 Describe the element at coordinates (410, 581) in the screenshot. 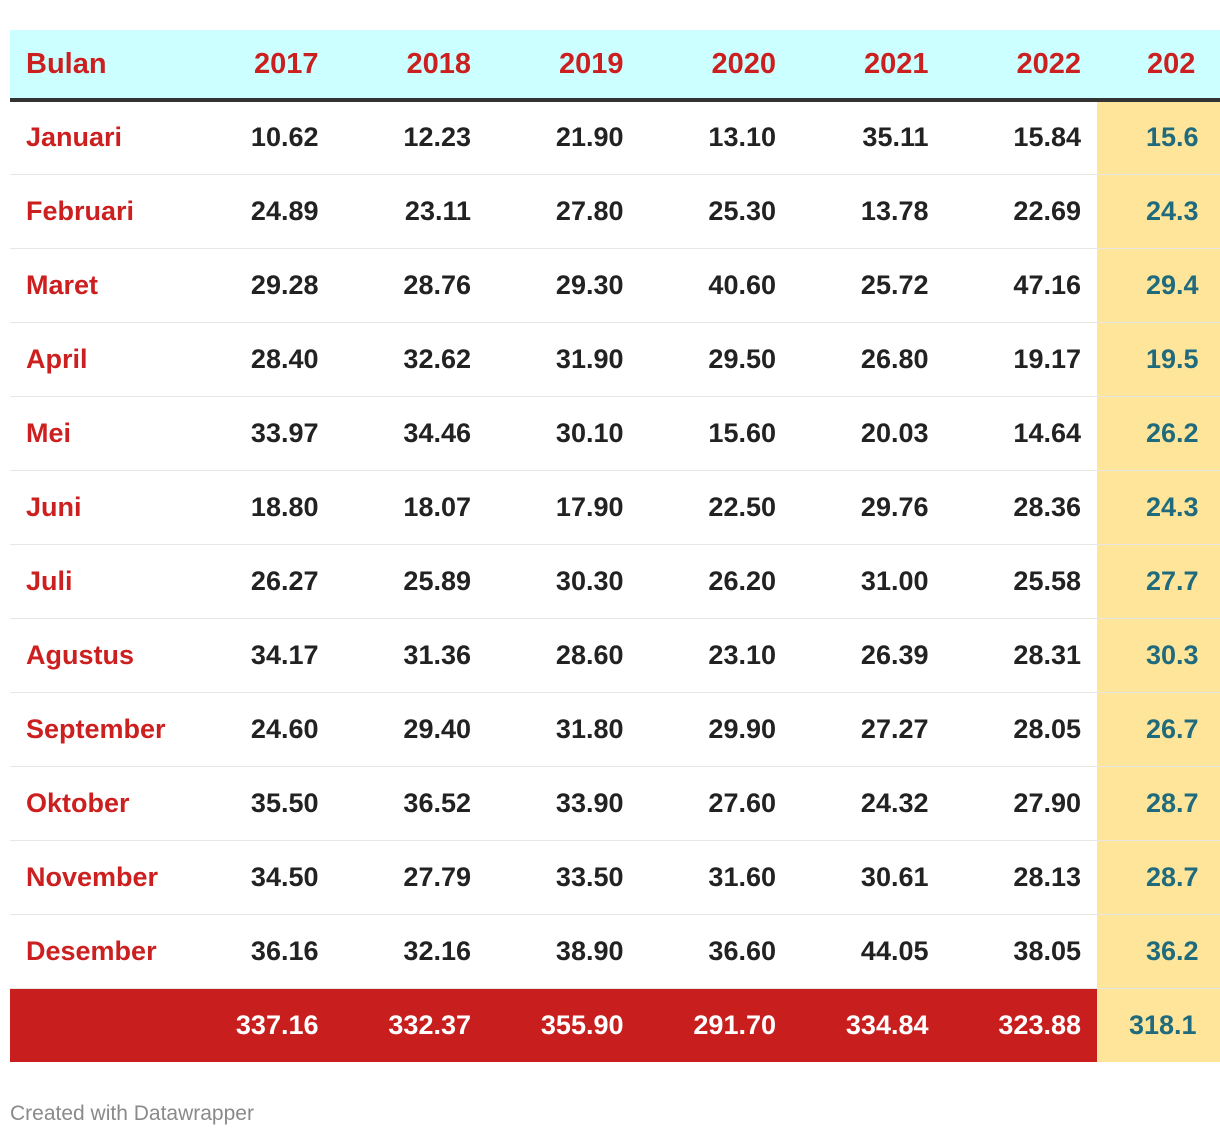

I see `value-cell: 25.89` at that location.